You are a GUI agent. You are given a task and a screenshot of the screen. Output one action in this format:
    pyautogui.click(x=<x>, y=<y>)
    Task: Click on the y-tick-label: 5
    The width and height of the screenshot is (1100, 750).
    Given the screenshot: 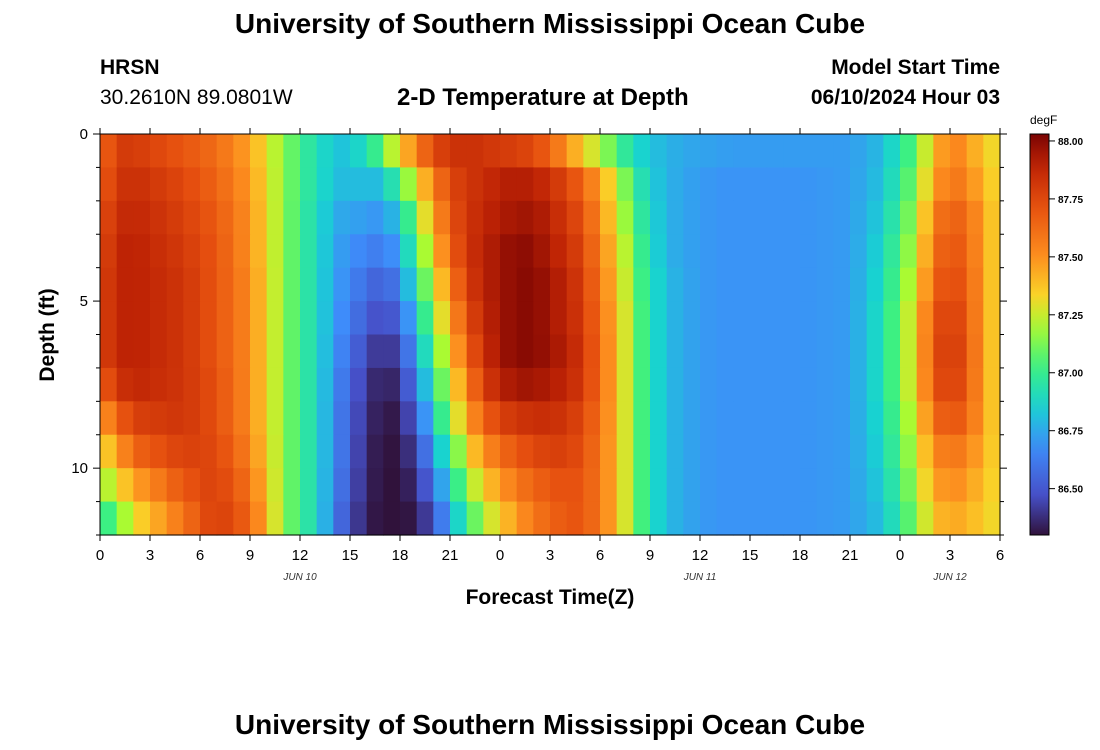 What is the action you would take?
    pyautogui.click(x=84, y=301)
    